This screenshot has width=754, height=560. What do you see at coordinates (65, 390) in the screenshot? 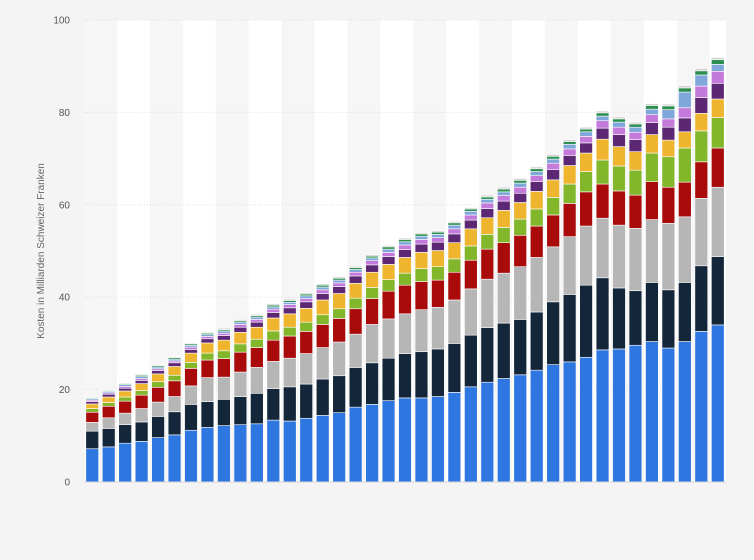
I see `y-tick-label: 20` at bounding box center [65, 390].